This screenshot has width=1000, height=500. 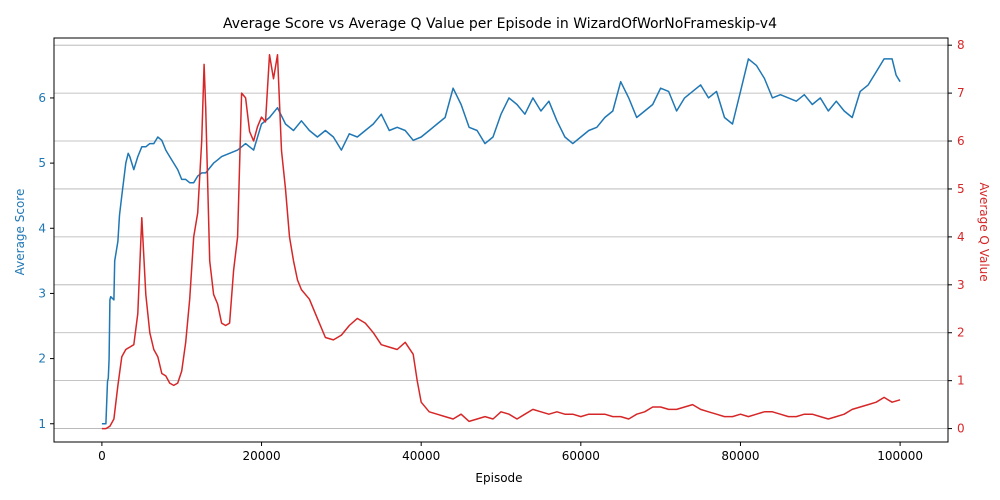 I want to click on y-left-tick-label: 4, so click(x=42, y=228).